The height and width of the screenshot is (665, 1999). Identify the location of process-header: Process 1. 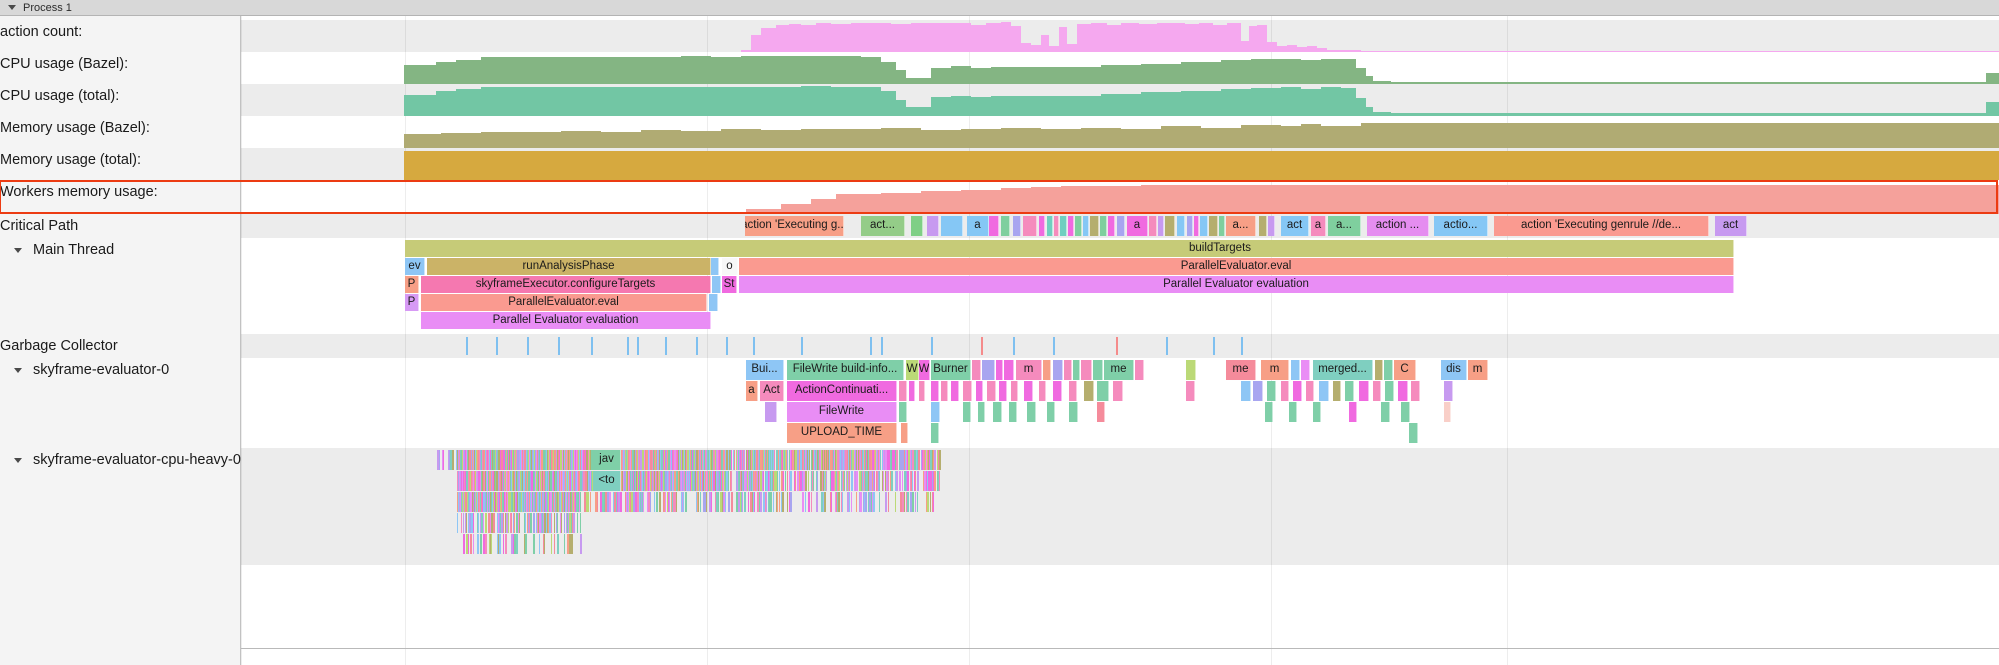
(999, 8).